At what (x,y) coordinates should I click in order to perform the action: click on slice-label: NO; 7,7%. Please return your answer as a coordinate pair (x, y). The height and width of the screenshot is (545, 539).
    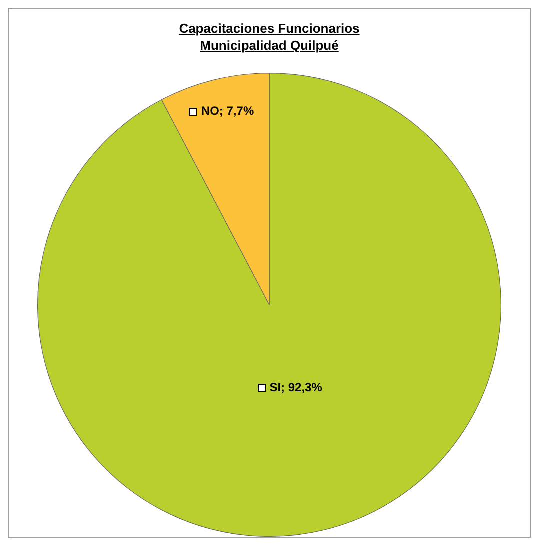
    Looking at the image, I should click on (227, 111).